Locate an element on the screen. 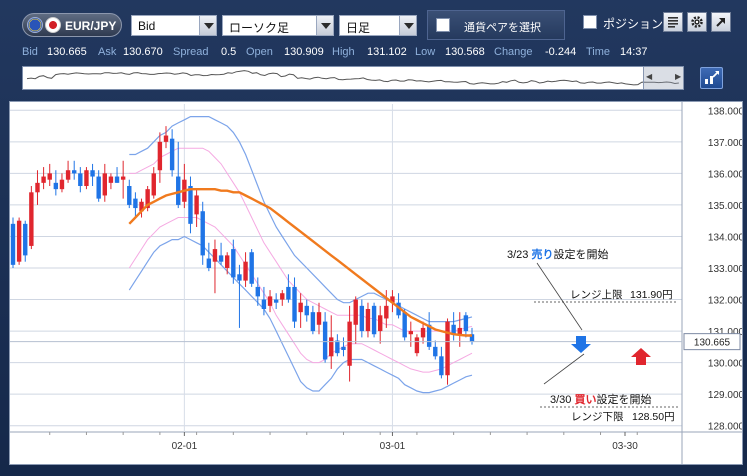  sell-start-annotation: 3/23 売り設定を開始 is located at coordinates (557, 254).